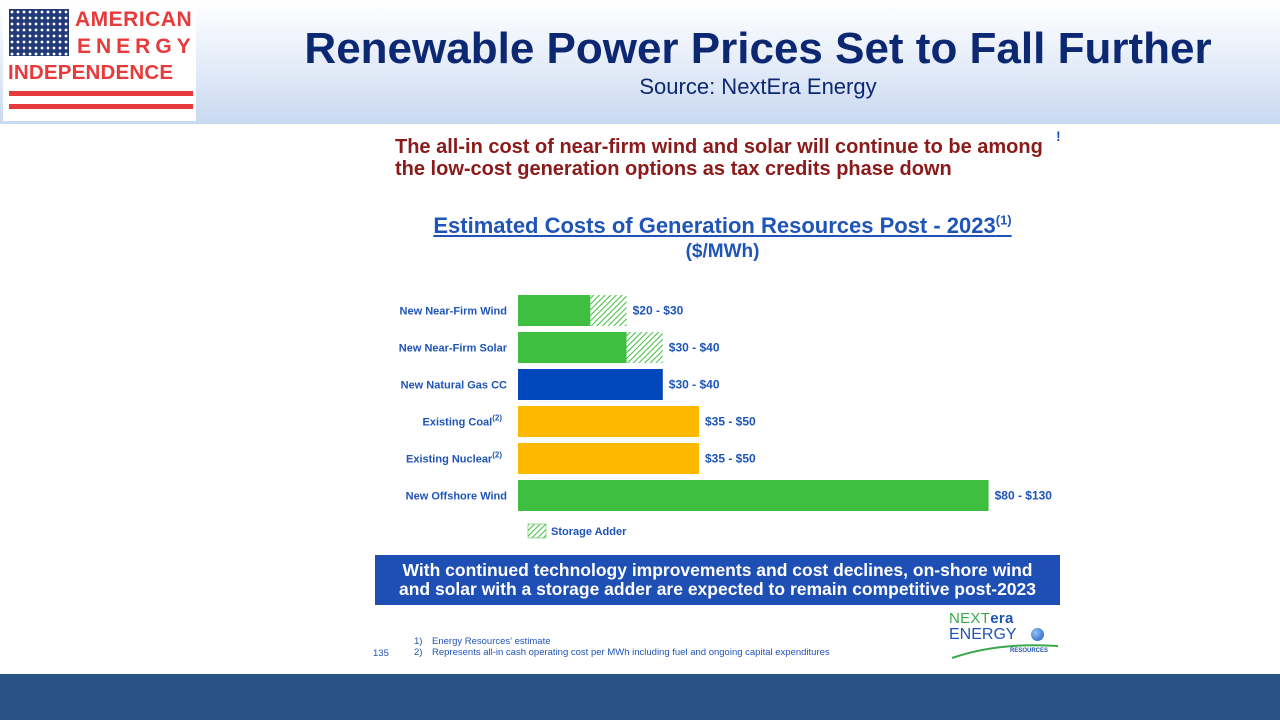 This screenshot has height=720, width=1280. What do you see at coordinates (1037, 634) in the screenshot?
I see `globe-icon` at bounding box center [1037, 634].